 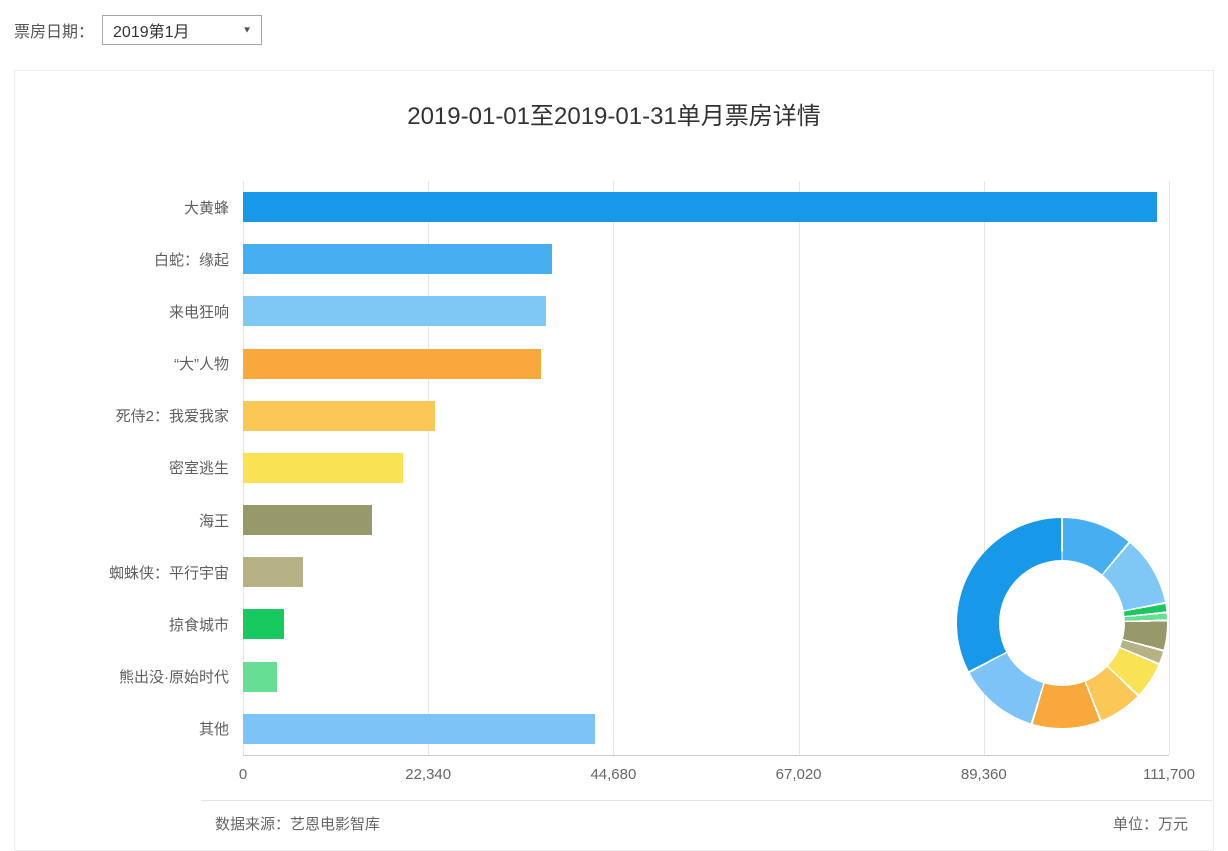 What do you see at coordinates (671, 363) in the screenshot?
I see `bar-row: “大”人物` at bounding box center [671, 363].